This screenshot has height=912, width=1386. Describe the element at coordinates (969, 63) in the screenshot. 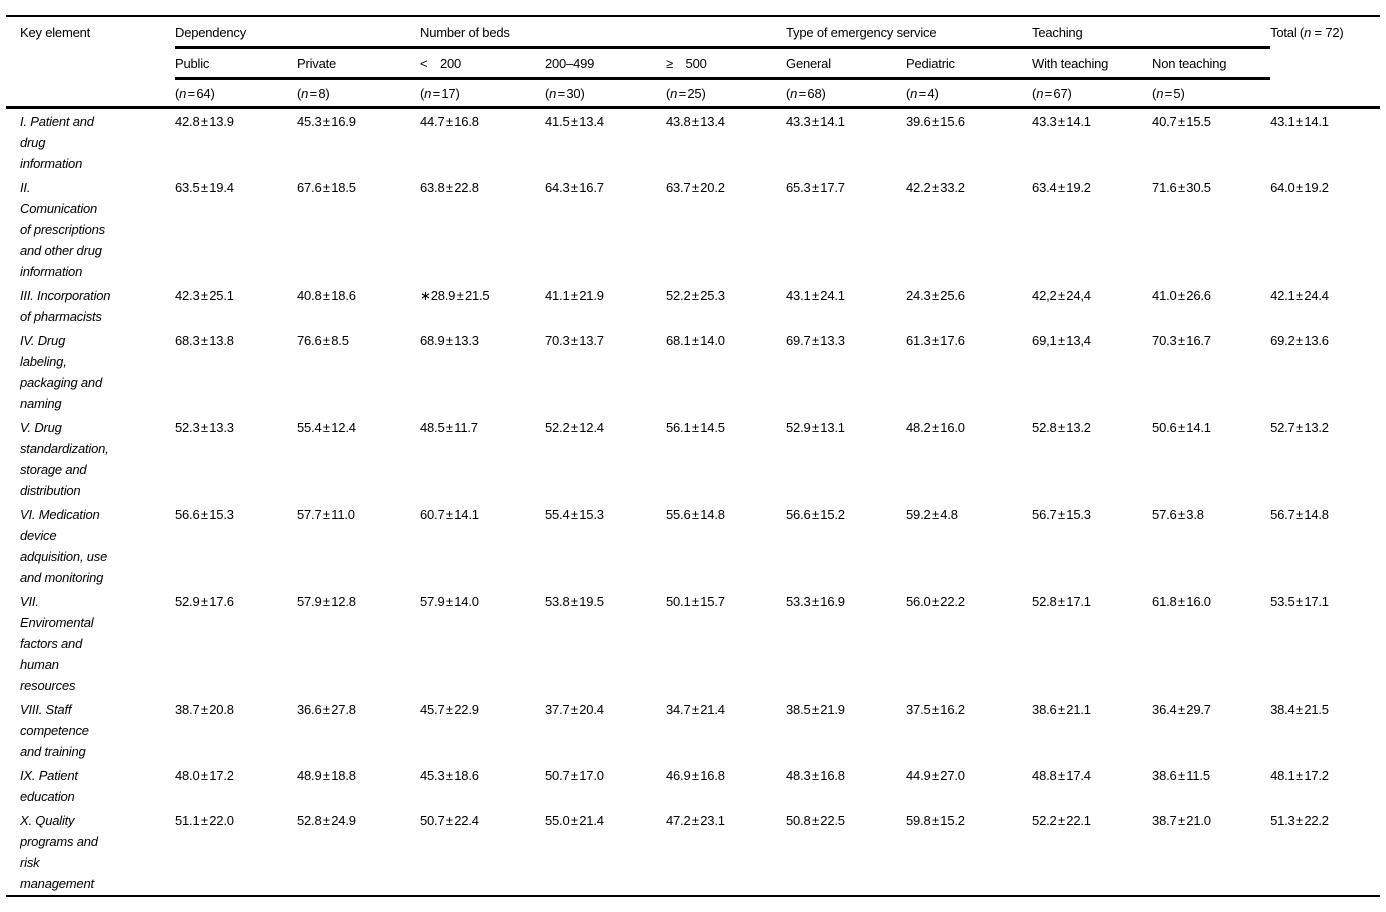

I see `subheader-cell: Pediatric` at that location.